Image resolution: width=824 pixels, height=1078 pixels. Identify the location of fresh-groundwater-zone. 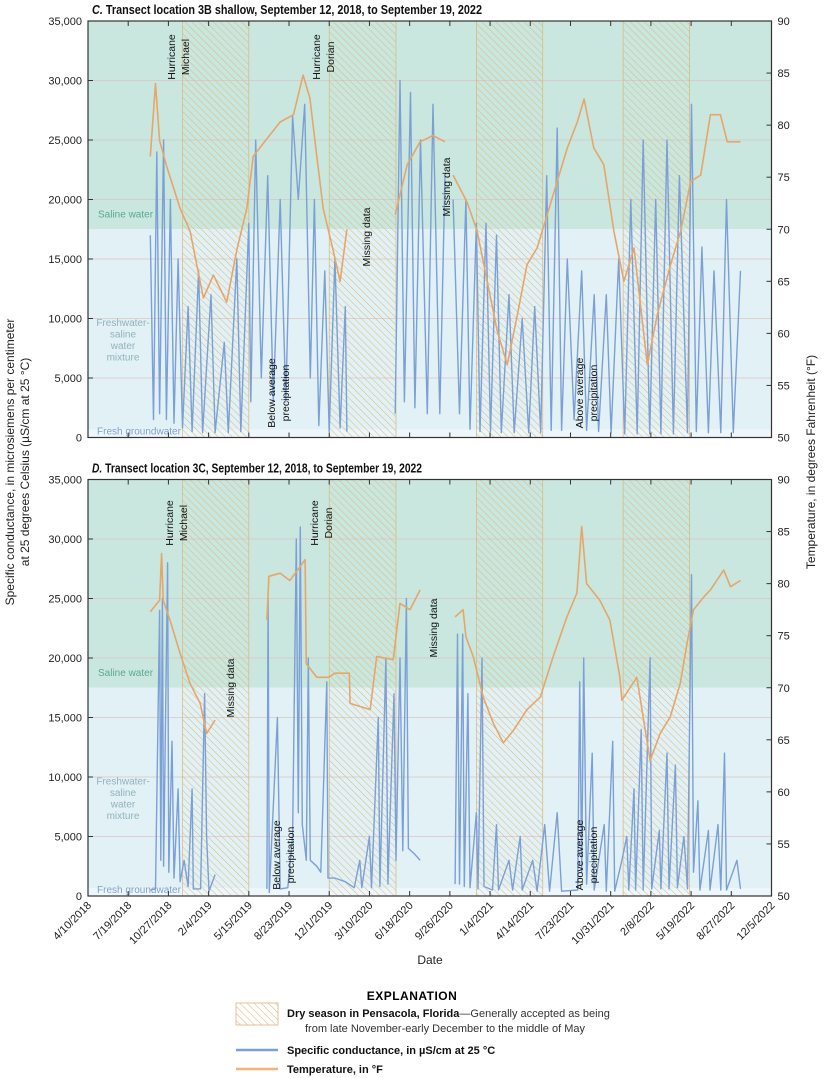
(430, 892).